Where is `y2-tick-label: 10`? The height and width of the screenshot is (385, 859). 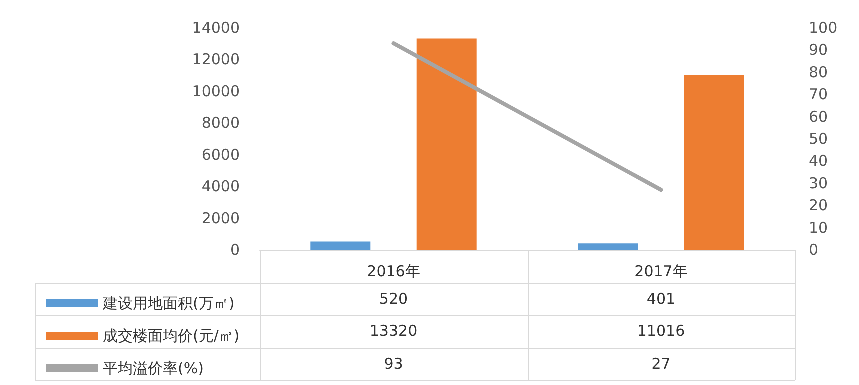
y2-tick-label: 10 is located at coordinates (818, 227).